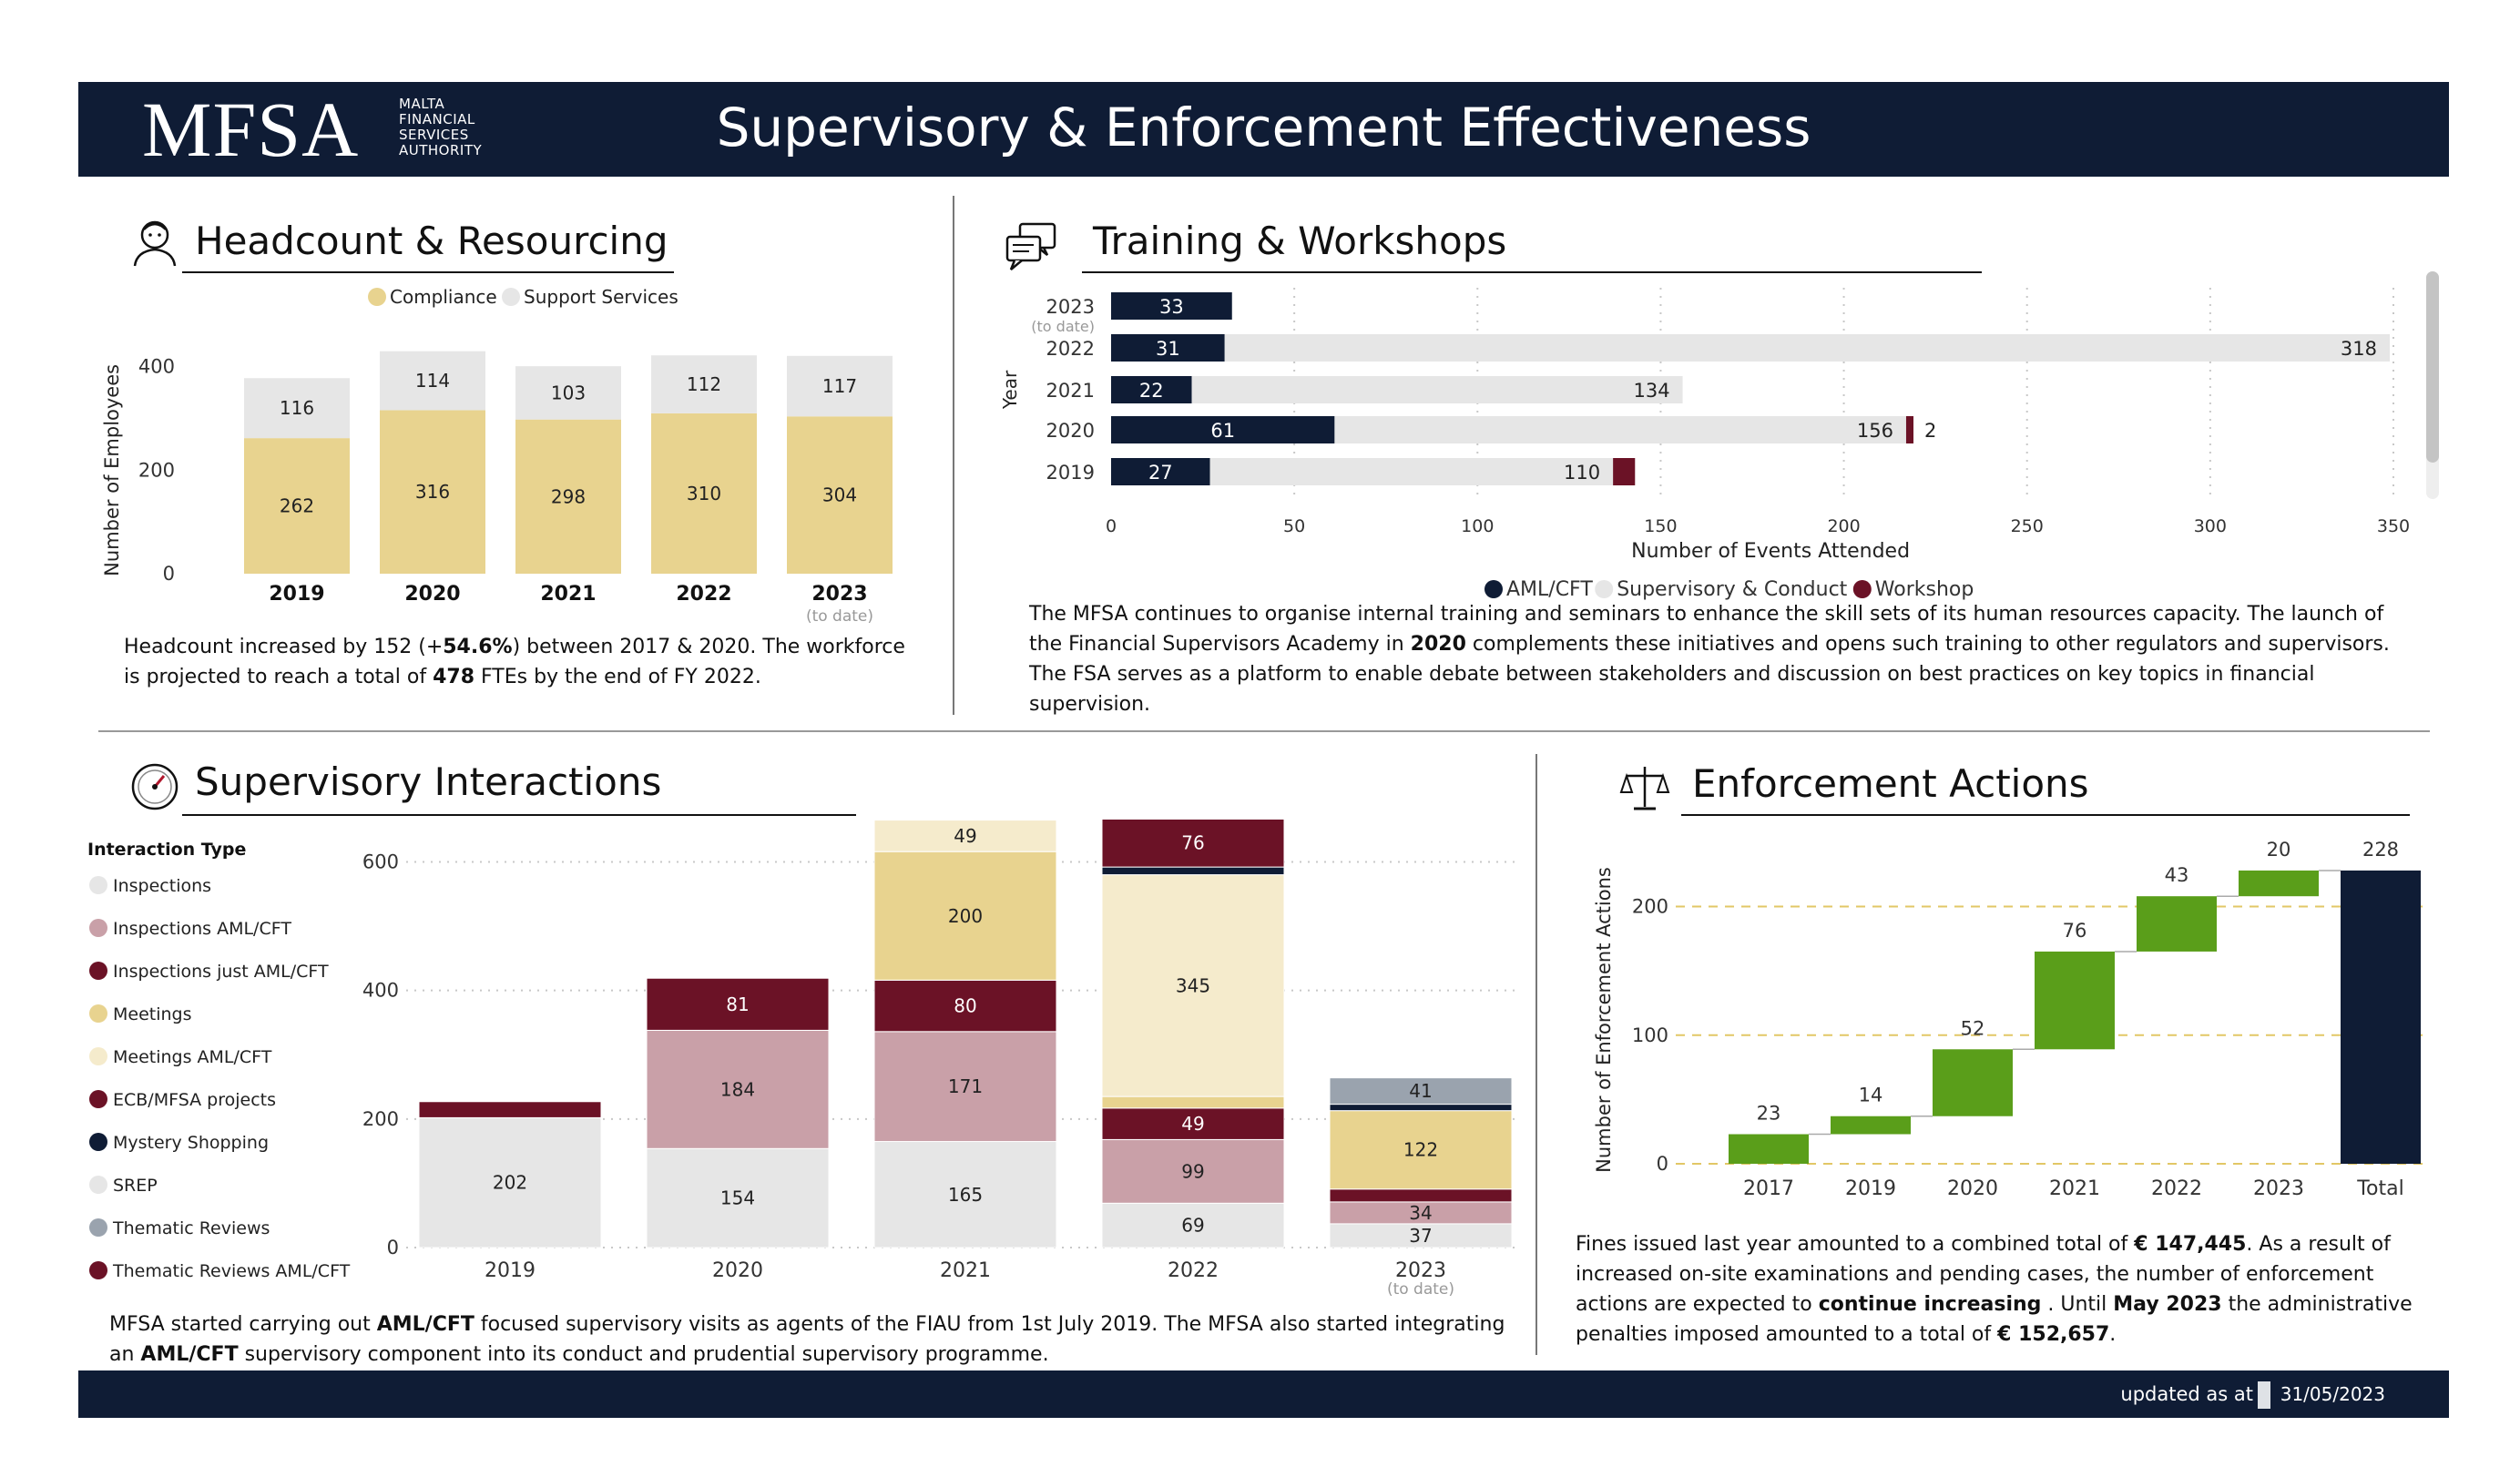  Describe the element at coordinates (839, 617) in the screenshot. I see `tick-note: (to date)` at that location.